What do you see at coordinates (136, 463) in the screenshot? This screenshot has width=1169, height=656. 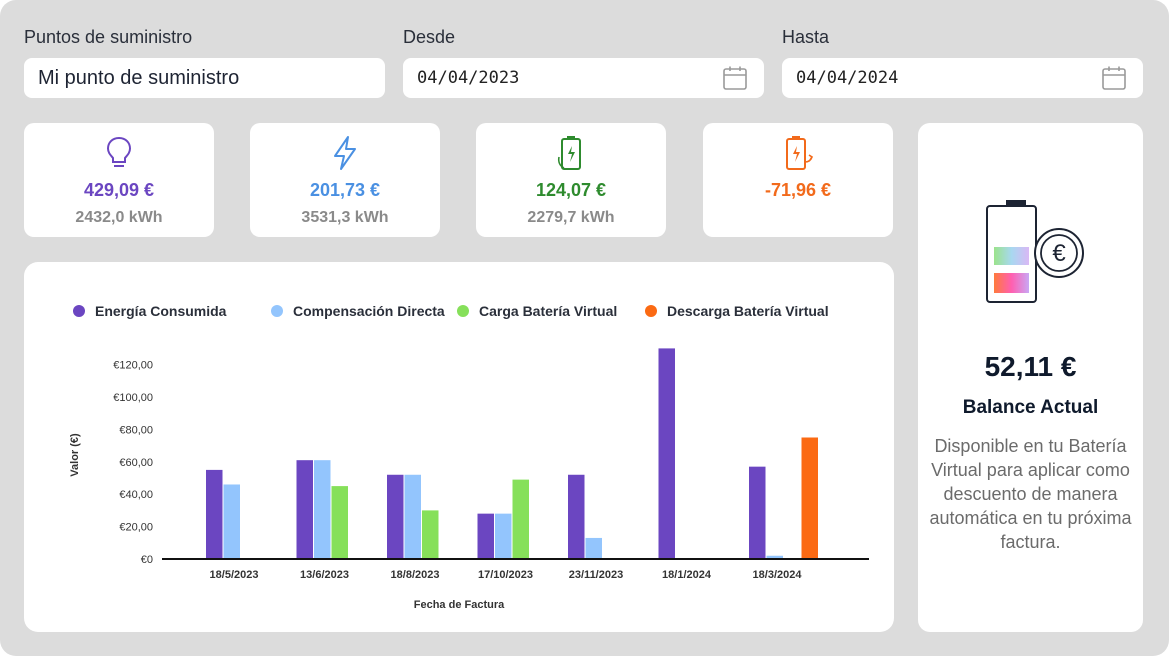 I see `y-tick-label: €60,00` at bounding box center [136, 463].